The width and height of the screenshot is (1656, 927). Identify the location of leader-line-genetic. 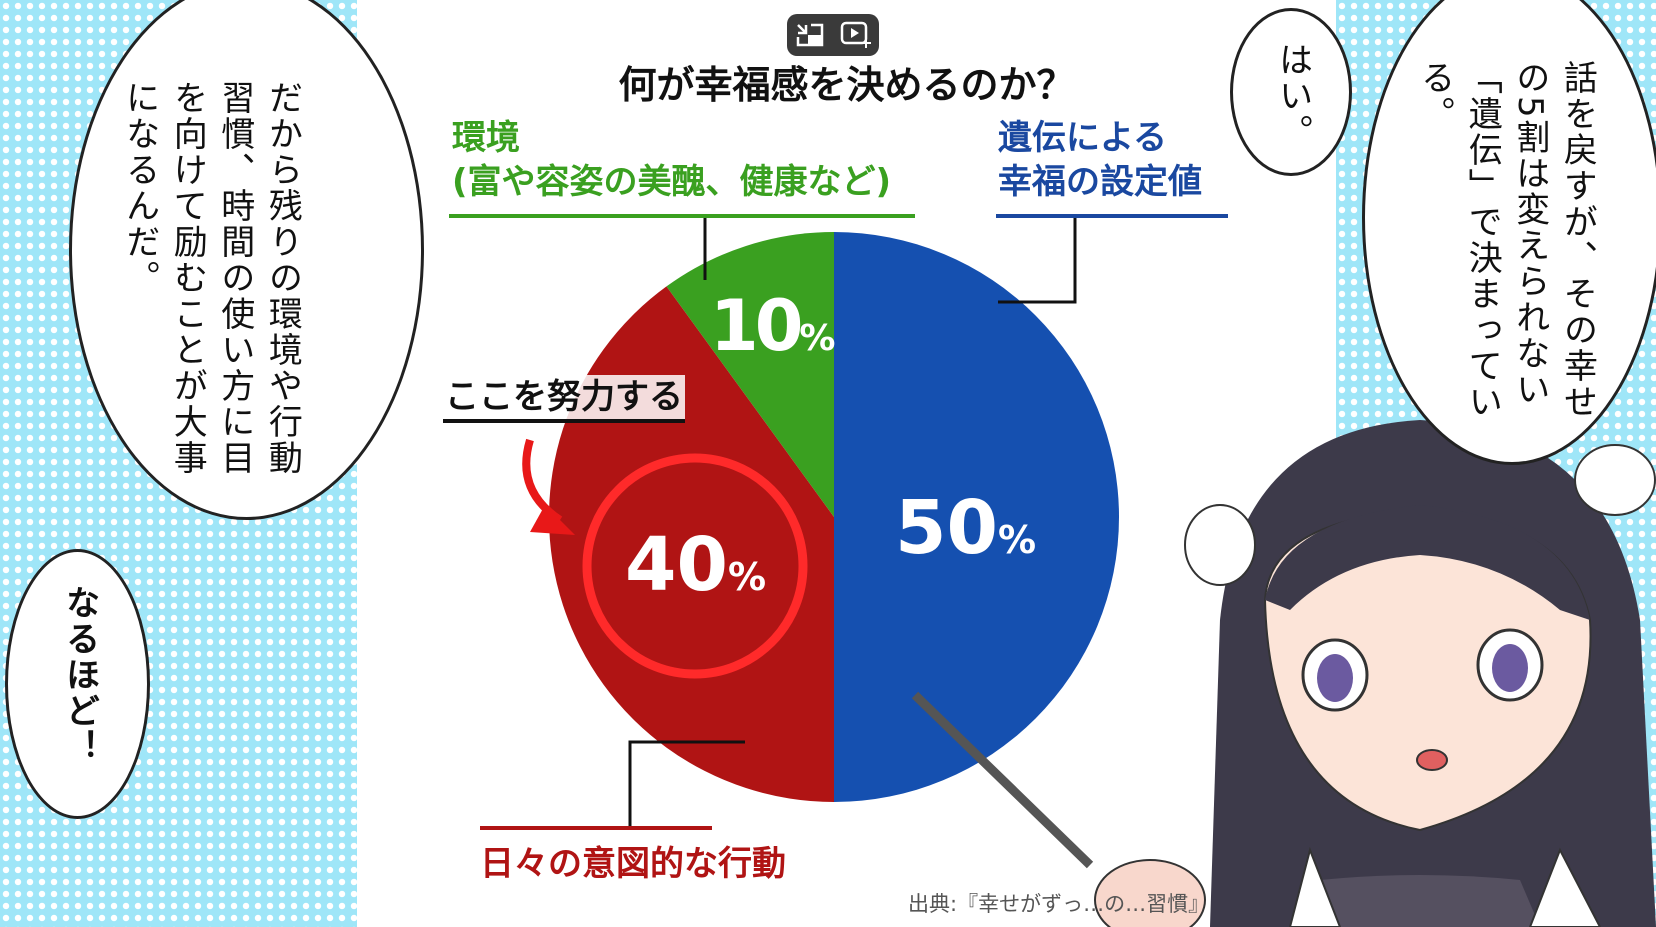
(1037, 261).